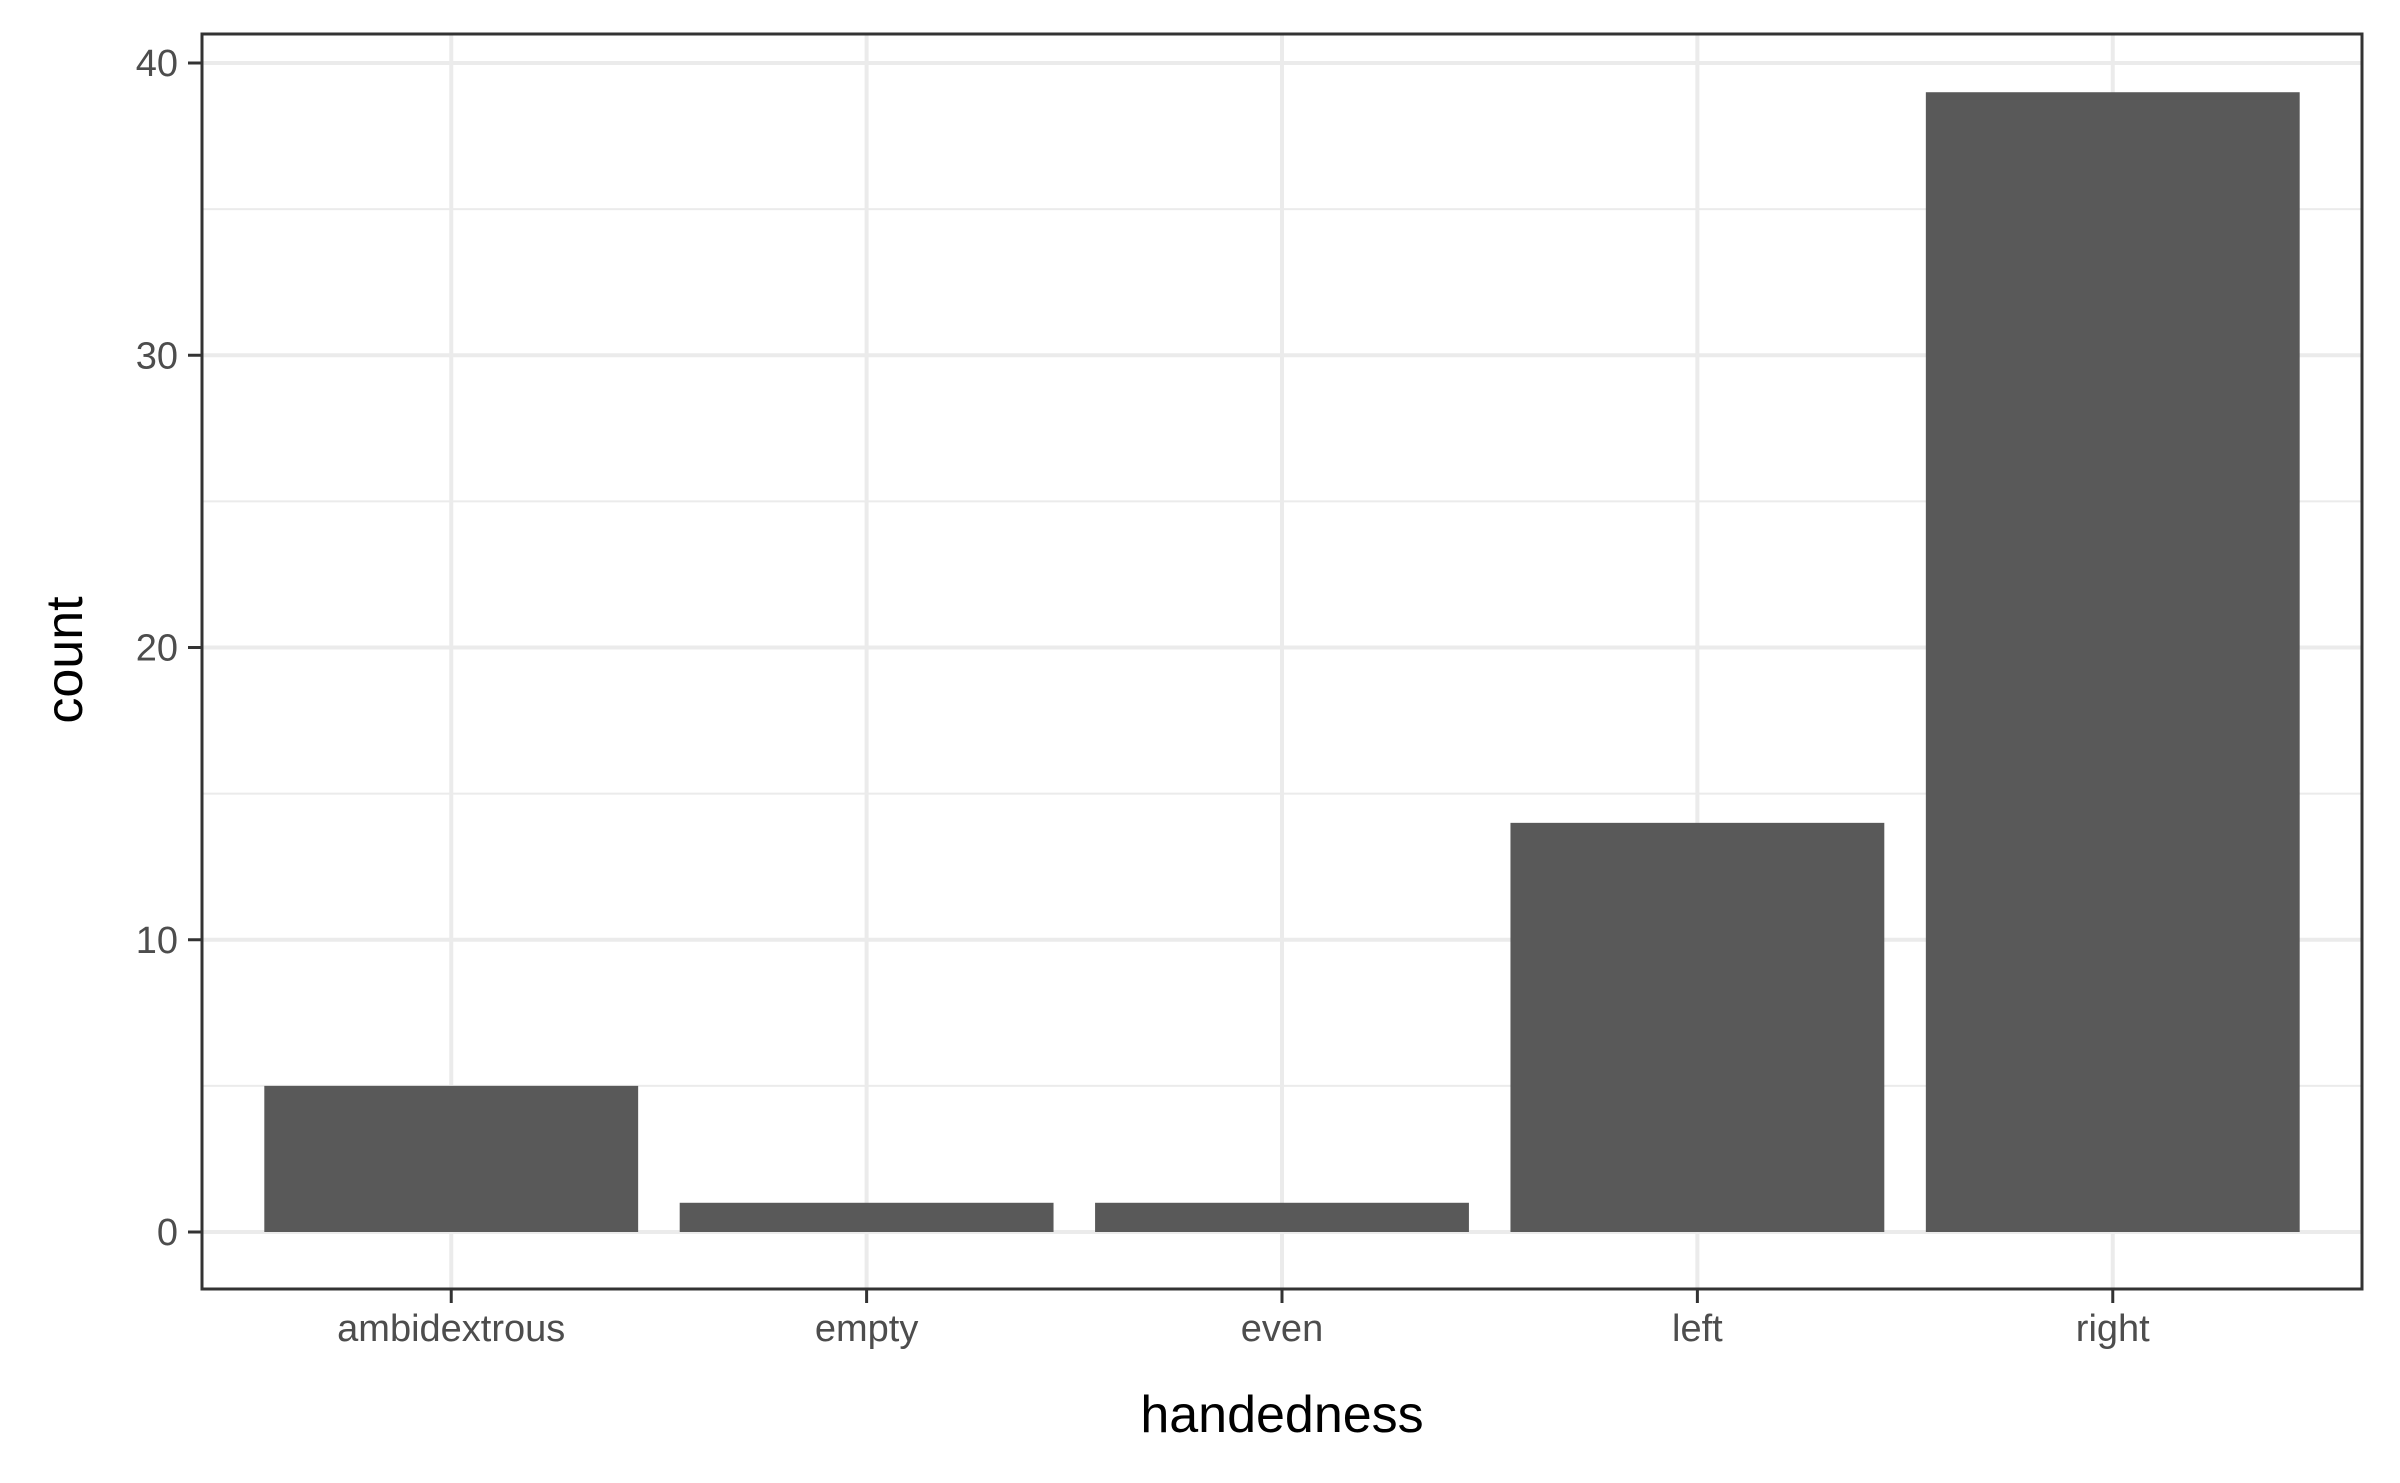  I want to click on x-tick-label: empty, so click(866, 1329).